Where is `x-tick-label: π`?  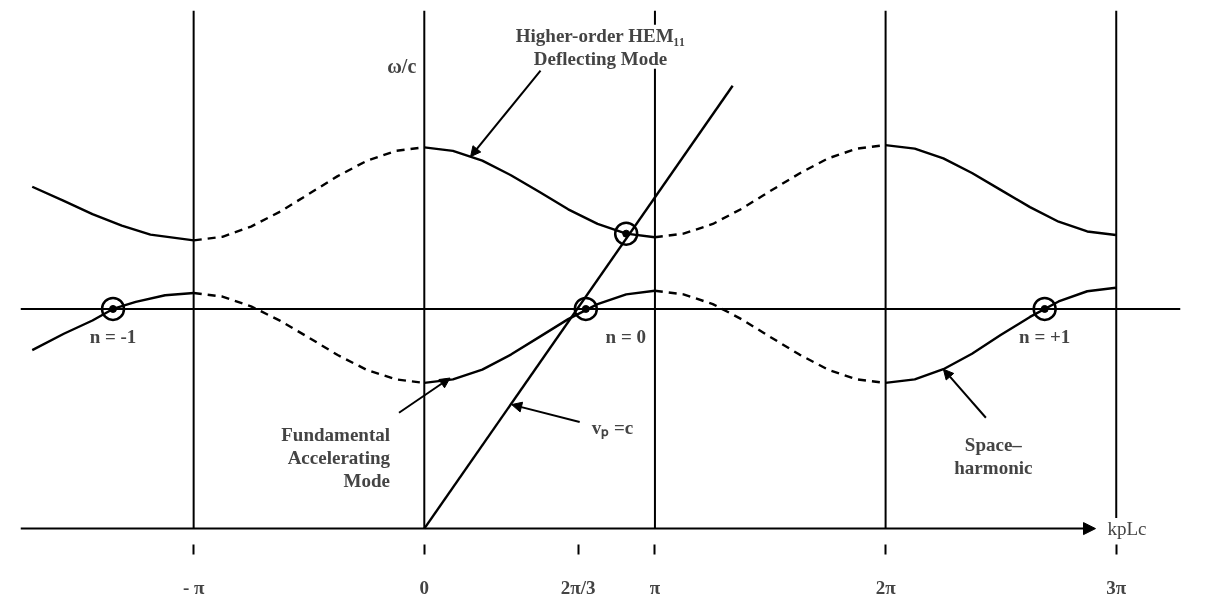
x-tick-label: π is located at coordinates (655, 587).